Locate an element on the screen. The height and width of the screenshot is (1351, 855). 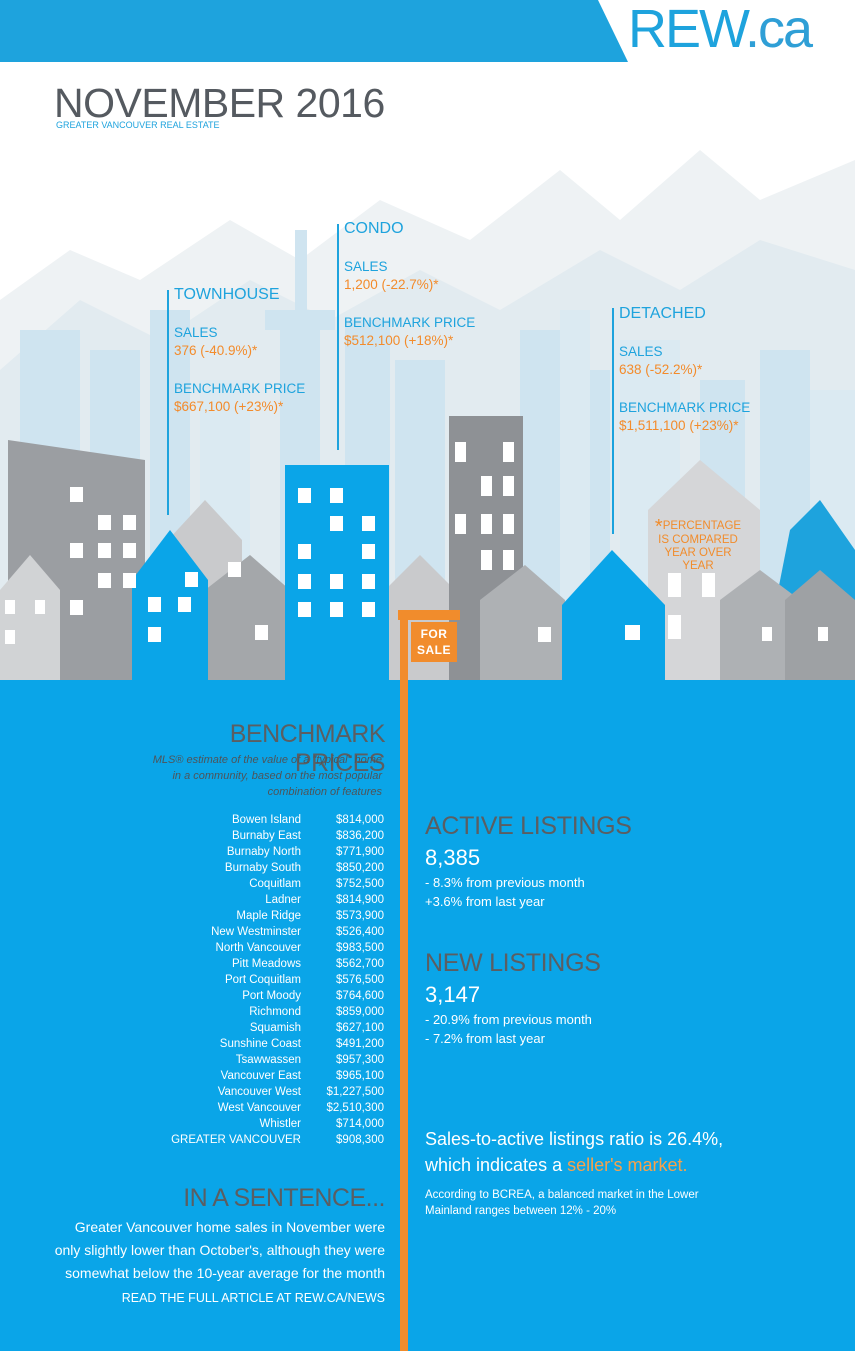
benchmark-community: New Westminster is located at coordinates (256, 932).